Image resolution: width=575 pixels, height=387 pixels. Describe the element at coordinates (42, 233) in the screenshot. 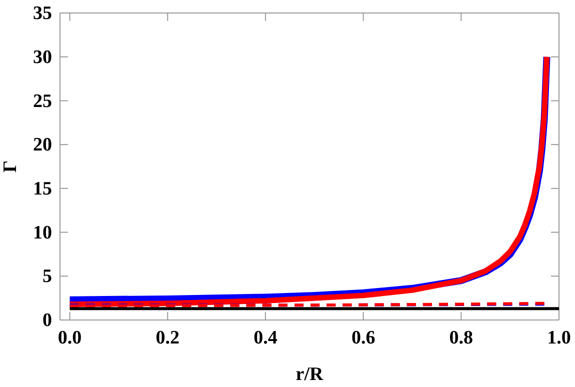

I see `y-tick-label: 10` at that location.